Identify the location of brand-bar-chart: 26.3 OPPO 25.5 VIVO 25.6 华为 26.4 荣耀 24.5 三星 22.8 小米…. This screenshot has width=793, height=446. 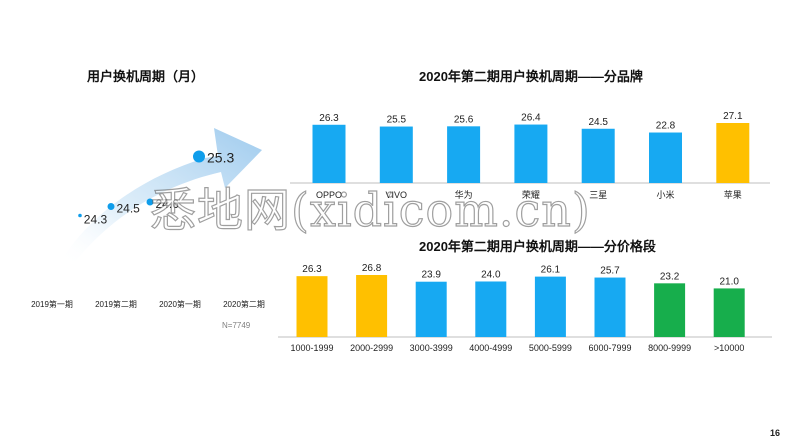
(530, 155).